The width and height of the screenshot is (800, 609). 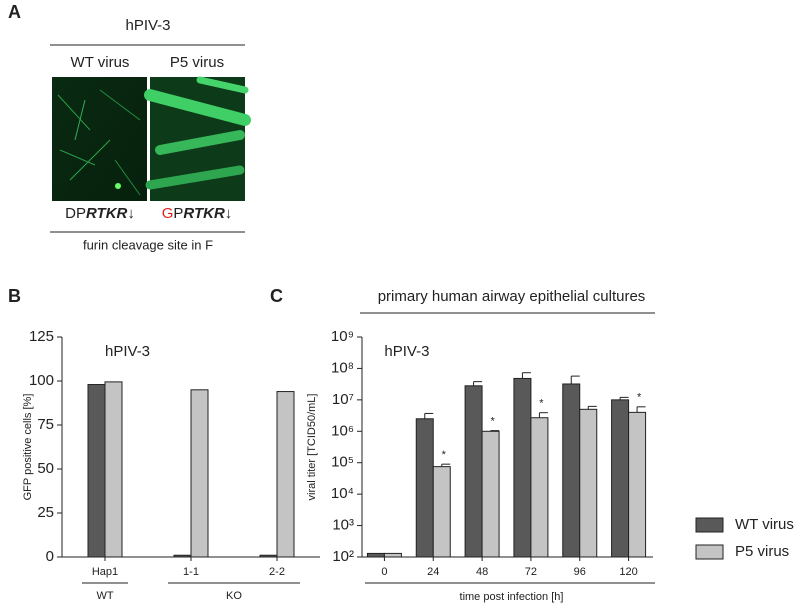 What do you see at coordinates (197, 138) in the screenshot?
I see `micrograph-p5` at bounding box center [197, 138].